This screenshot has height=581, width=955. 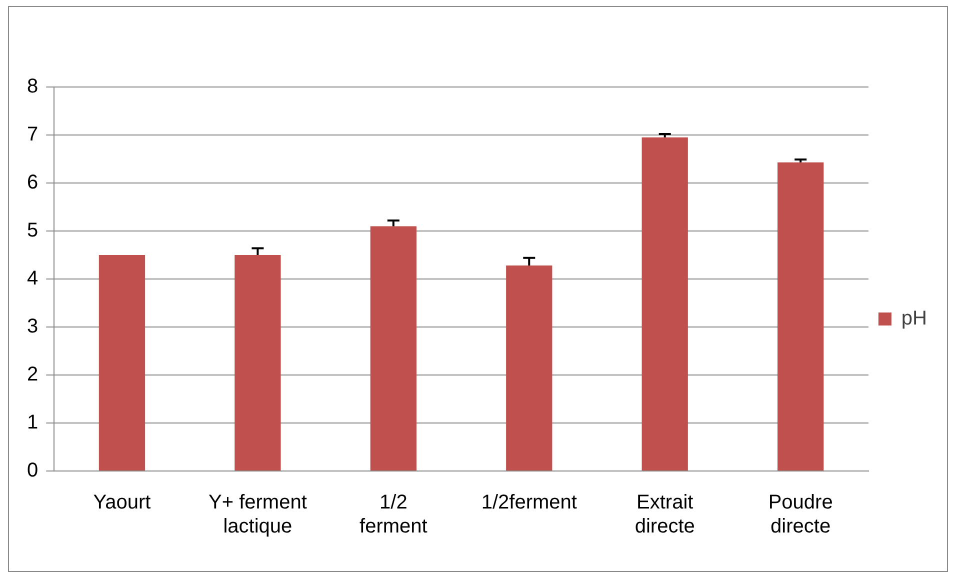 What do you see at coordinates (529, 503) in the screenshot?
I see `x-tick-label: 1/2ferment` at bounding box center [529, 503].